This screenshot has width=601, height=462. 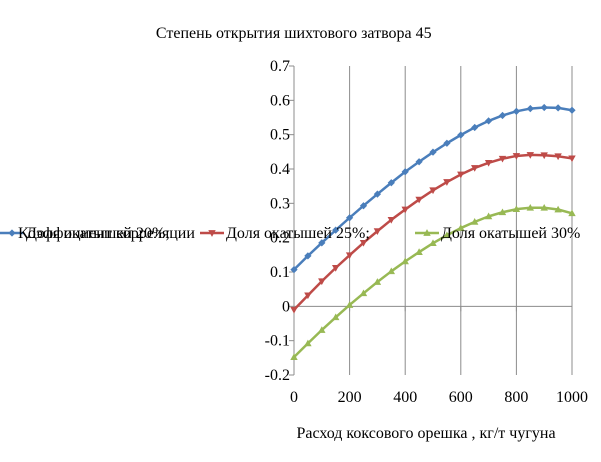 I want to click on x-tick-label-3: 600, so click(x=461, y=397).